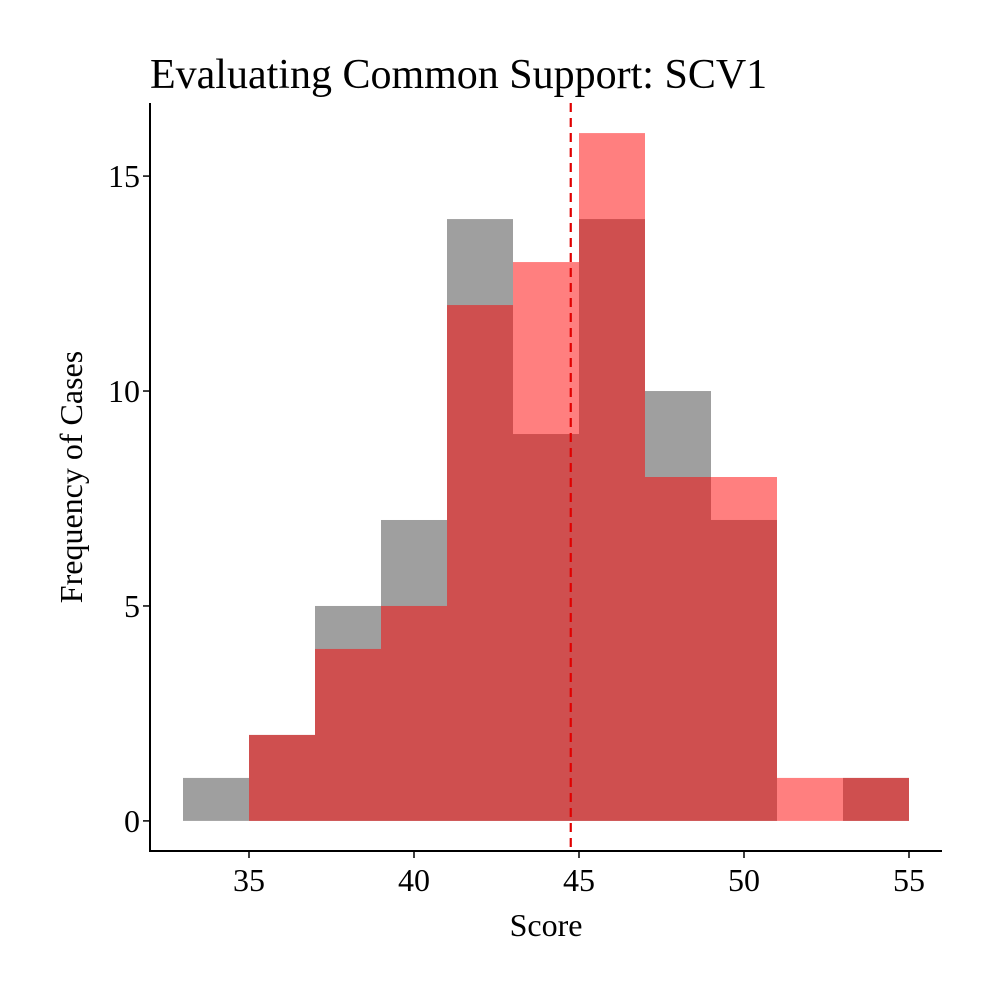 Image resolution: width=1000 pixels, height=1005 pixels. What do you see at coordinates (458, 75) in the screenshot?
I see `chart-title: Evaluating Common Support: SCV1` at bounding box center [458, 75].